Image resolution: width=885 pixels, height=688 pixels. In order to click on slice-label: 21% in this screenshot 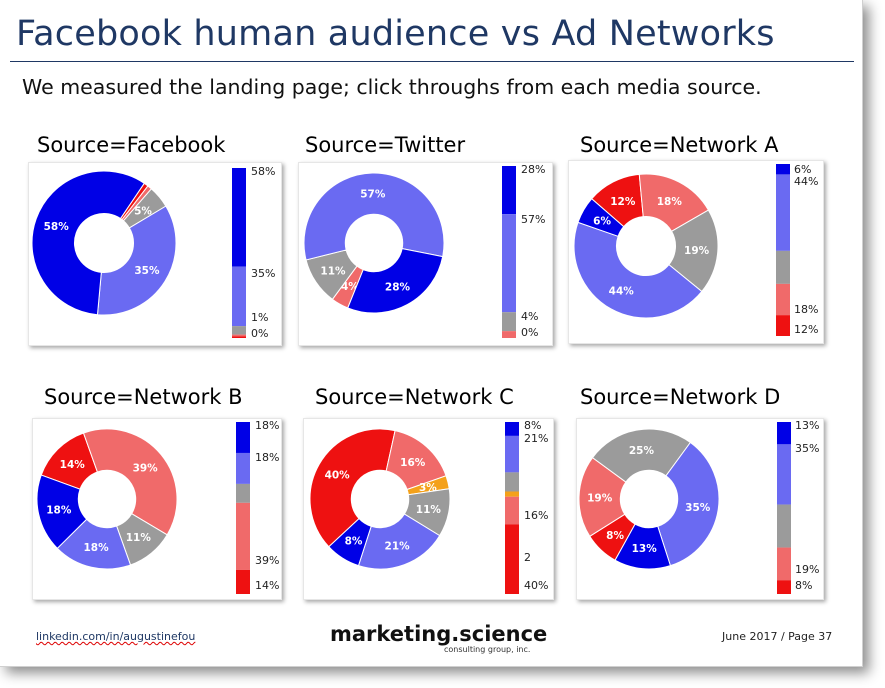, I will do `click(398, 546)`.